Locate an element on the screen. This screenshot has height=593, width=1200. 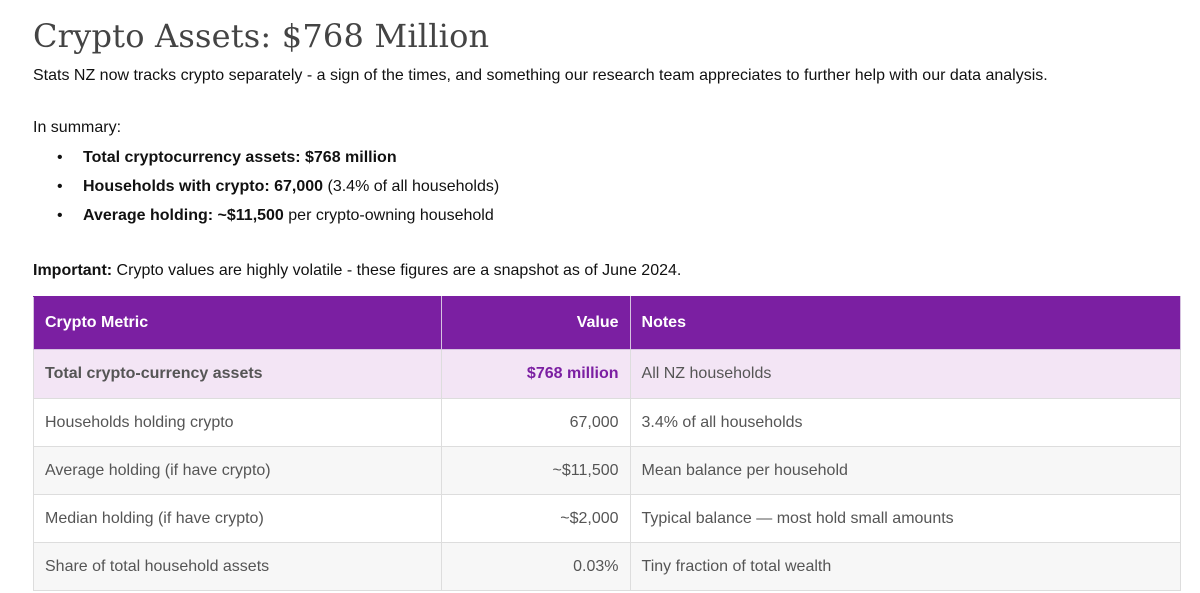
summary-item-rest: per crypto-owning household is located at coordinates (388, 215).